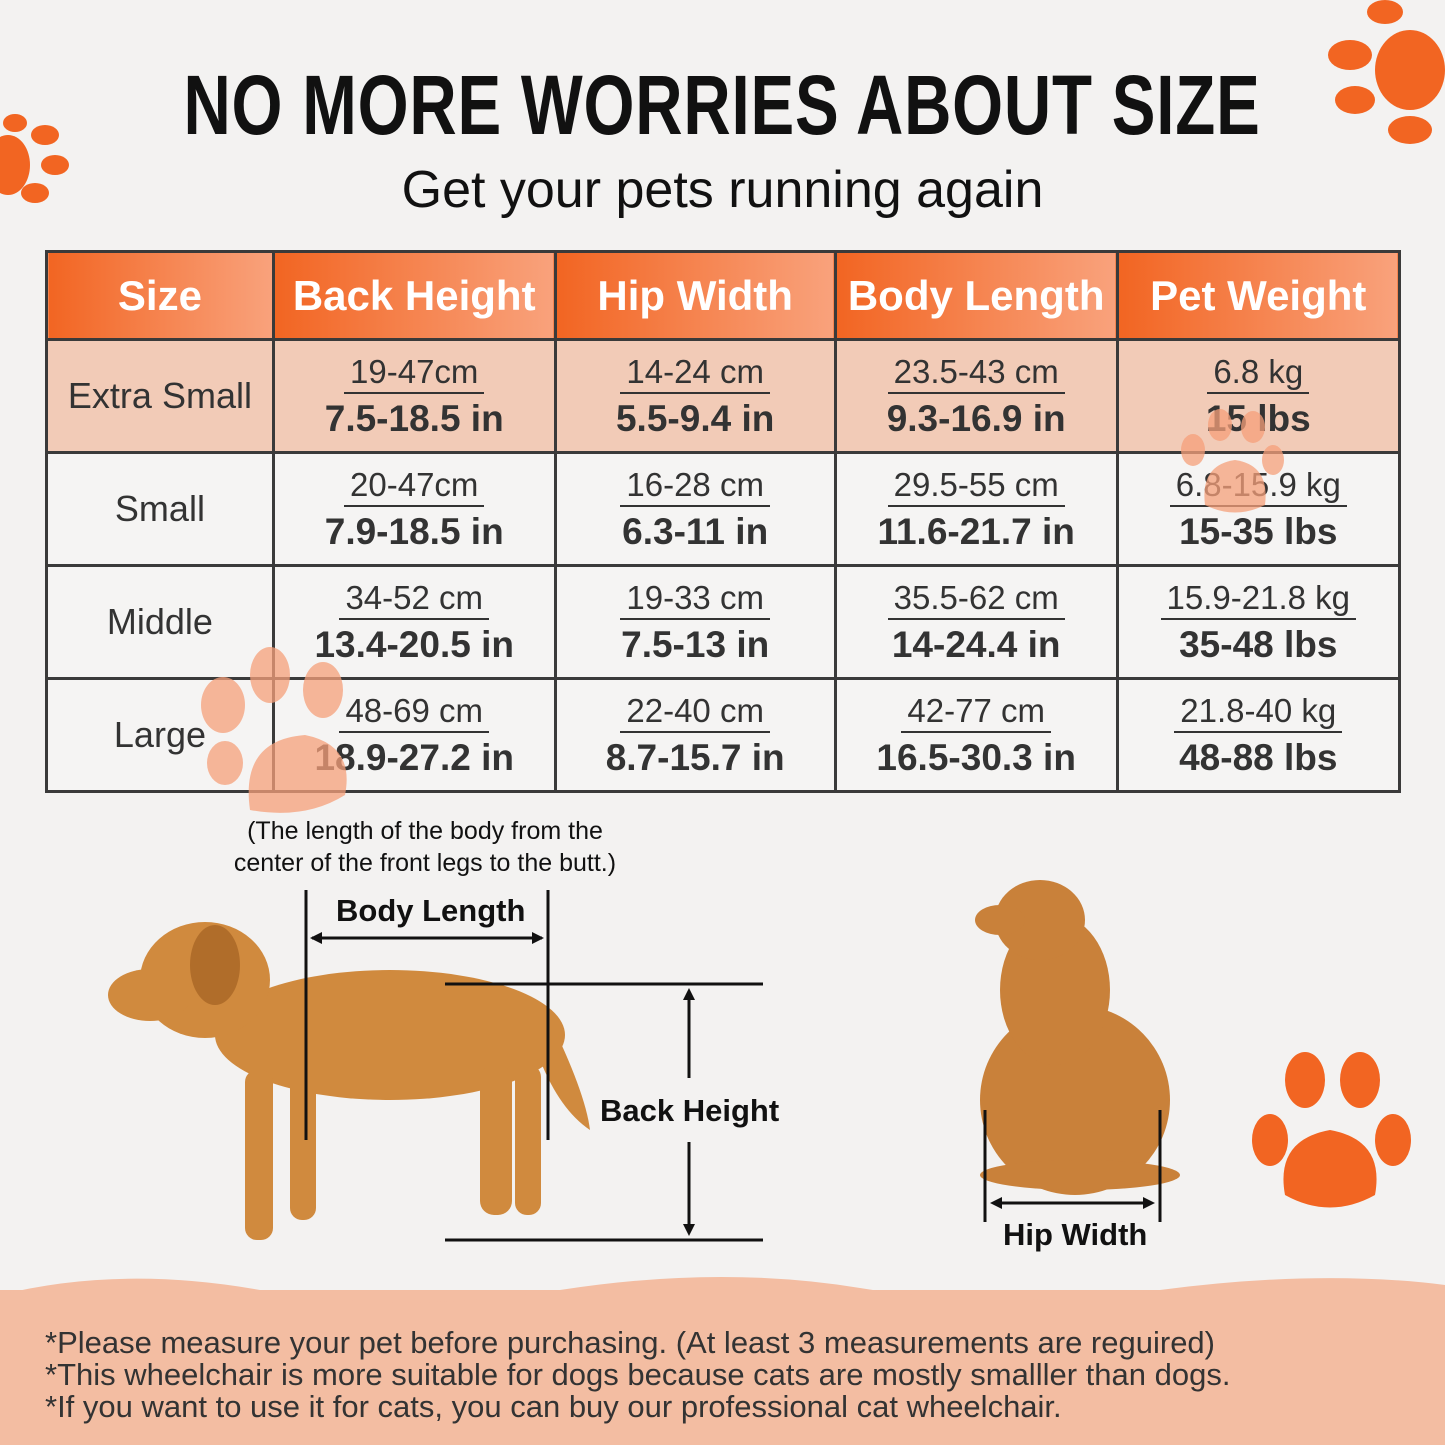 The height and width of the screenshot is (1445, 1445). I want to click on measurement-cell: 35.5-62 cm 14-24.4 in, so click(976, 622).